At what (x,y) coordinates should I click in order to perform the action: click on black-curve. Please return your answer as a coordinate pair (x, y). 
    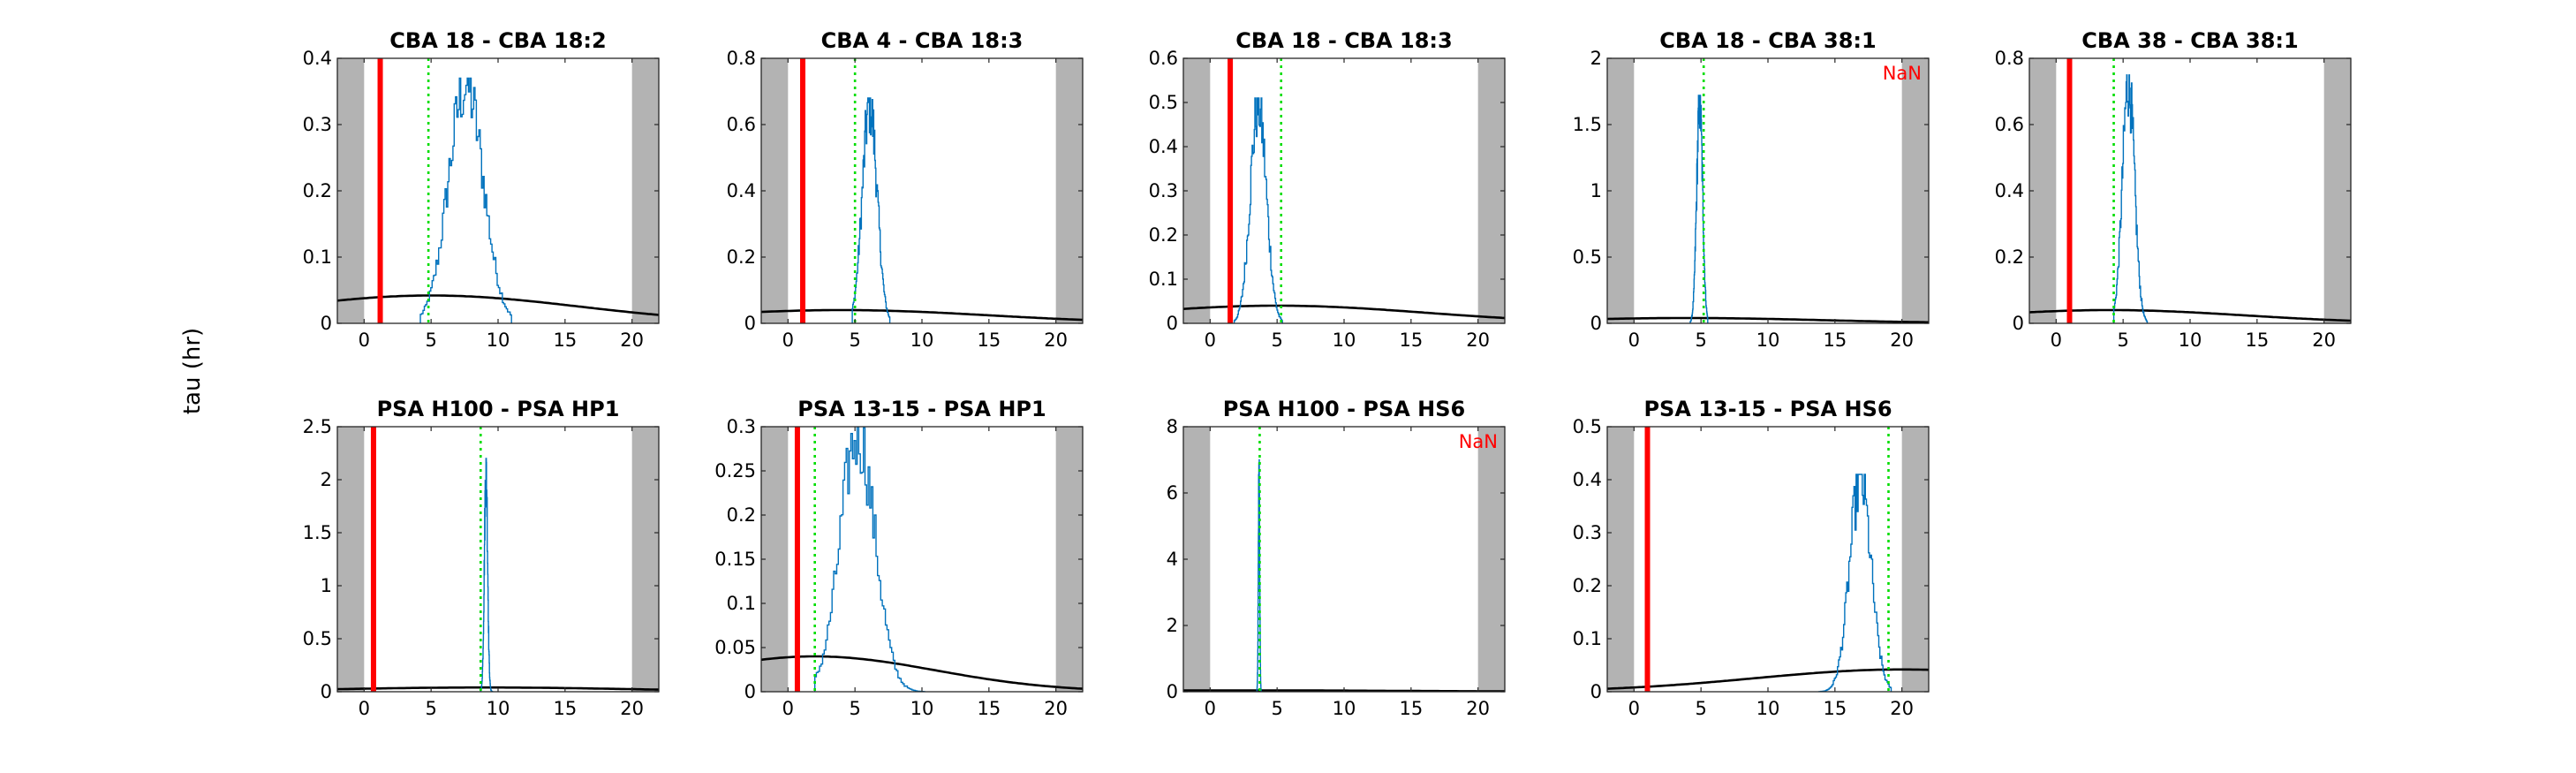
    Looking at the image, I should click on (922, 672).